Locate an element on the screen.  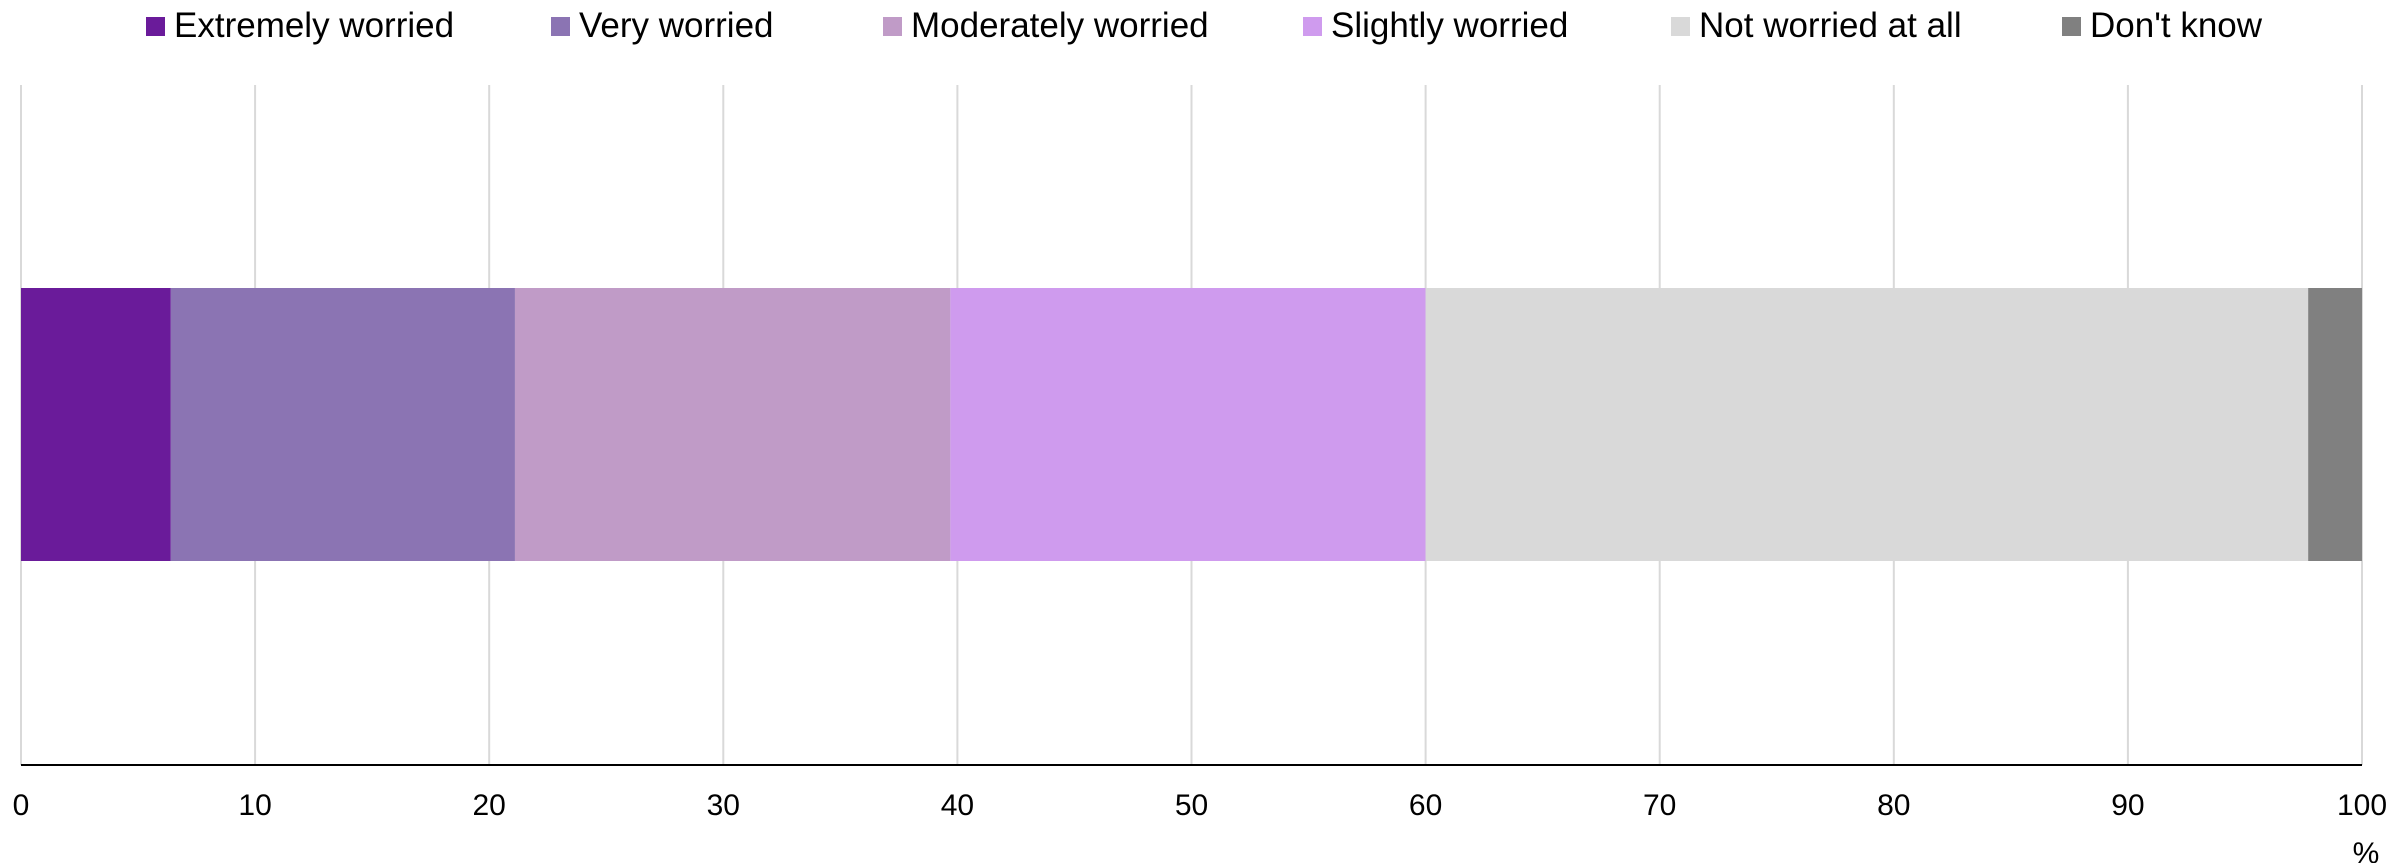
x-tick-label-30: 30 is located at coordinates (723, 805).